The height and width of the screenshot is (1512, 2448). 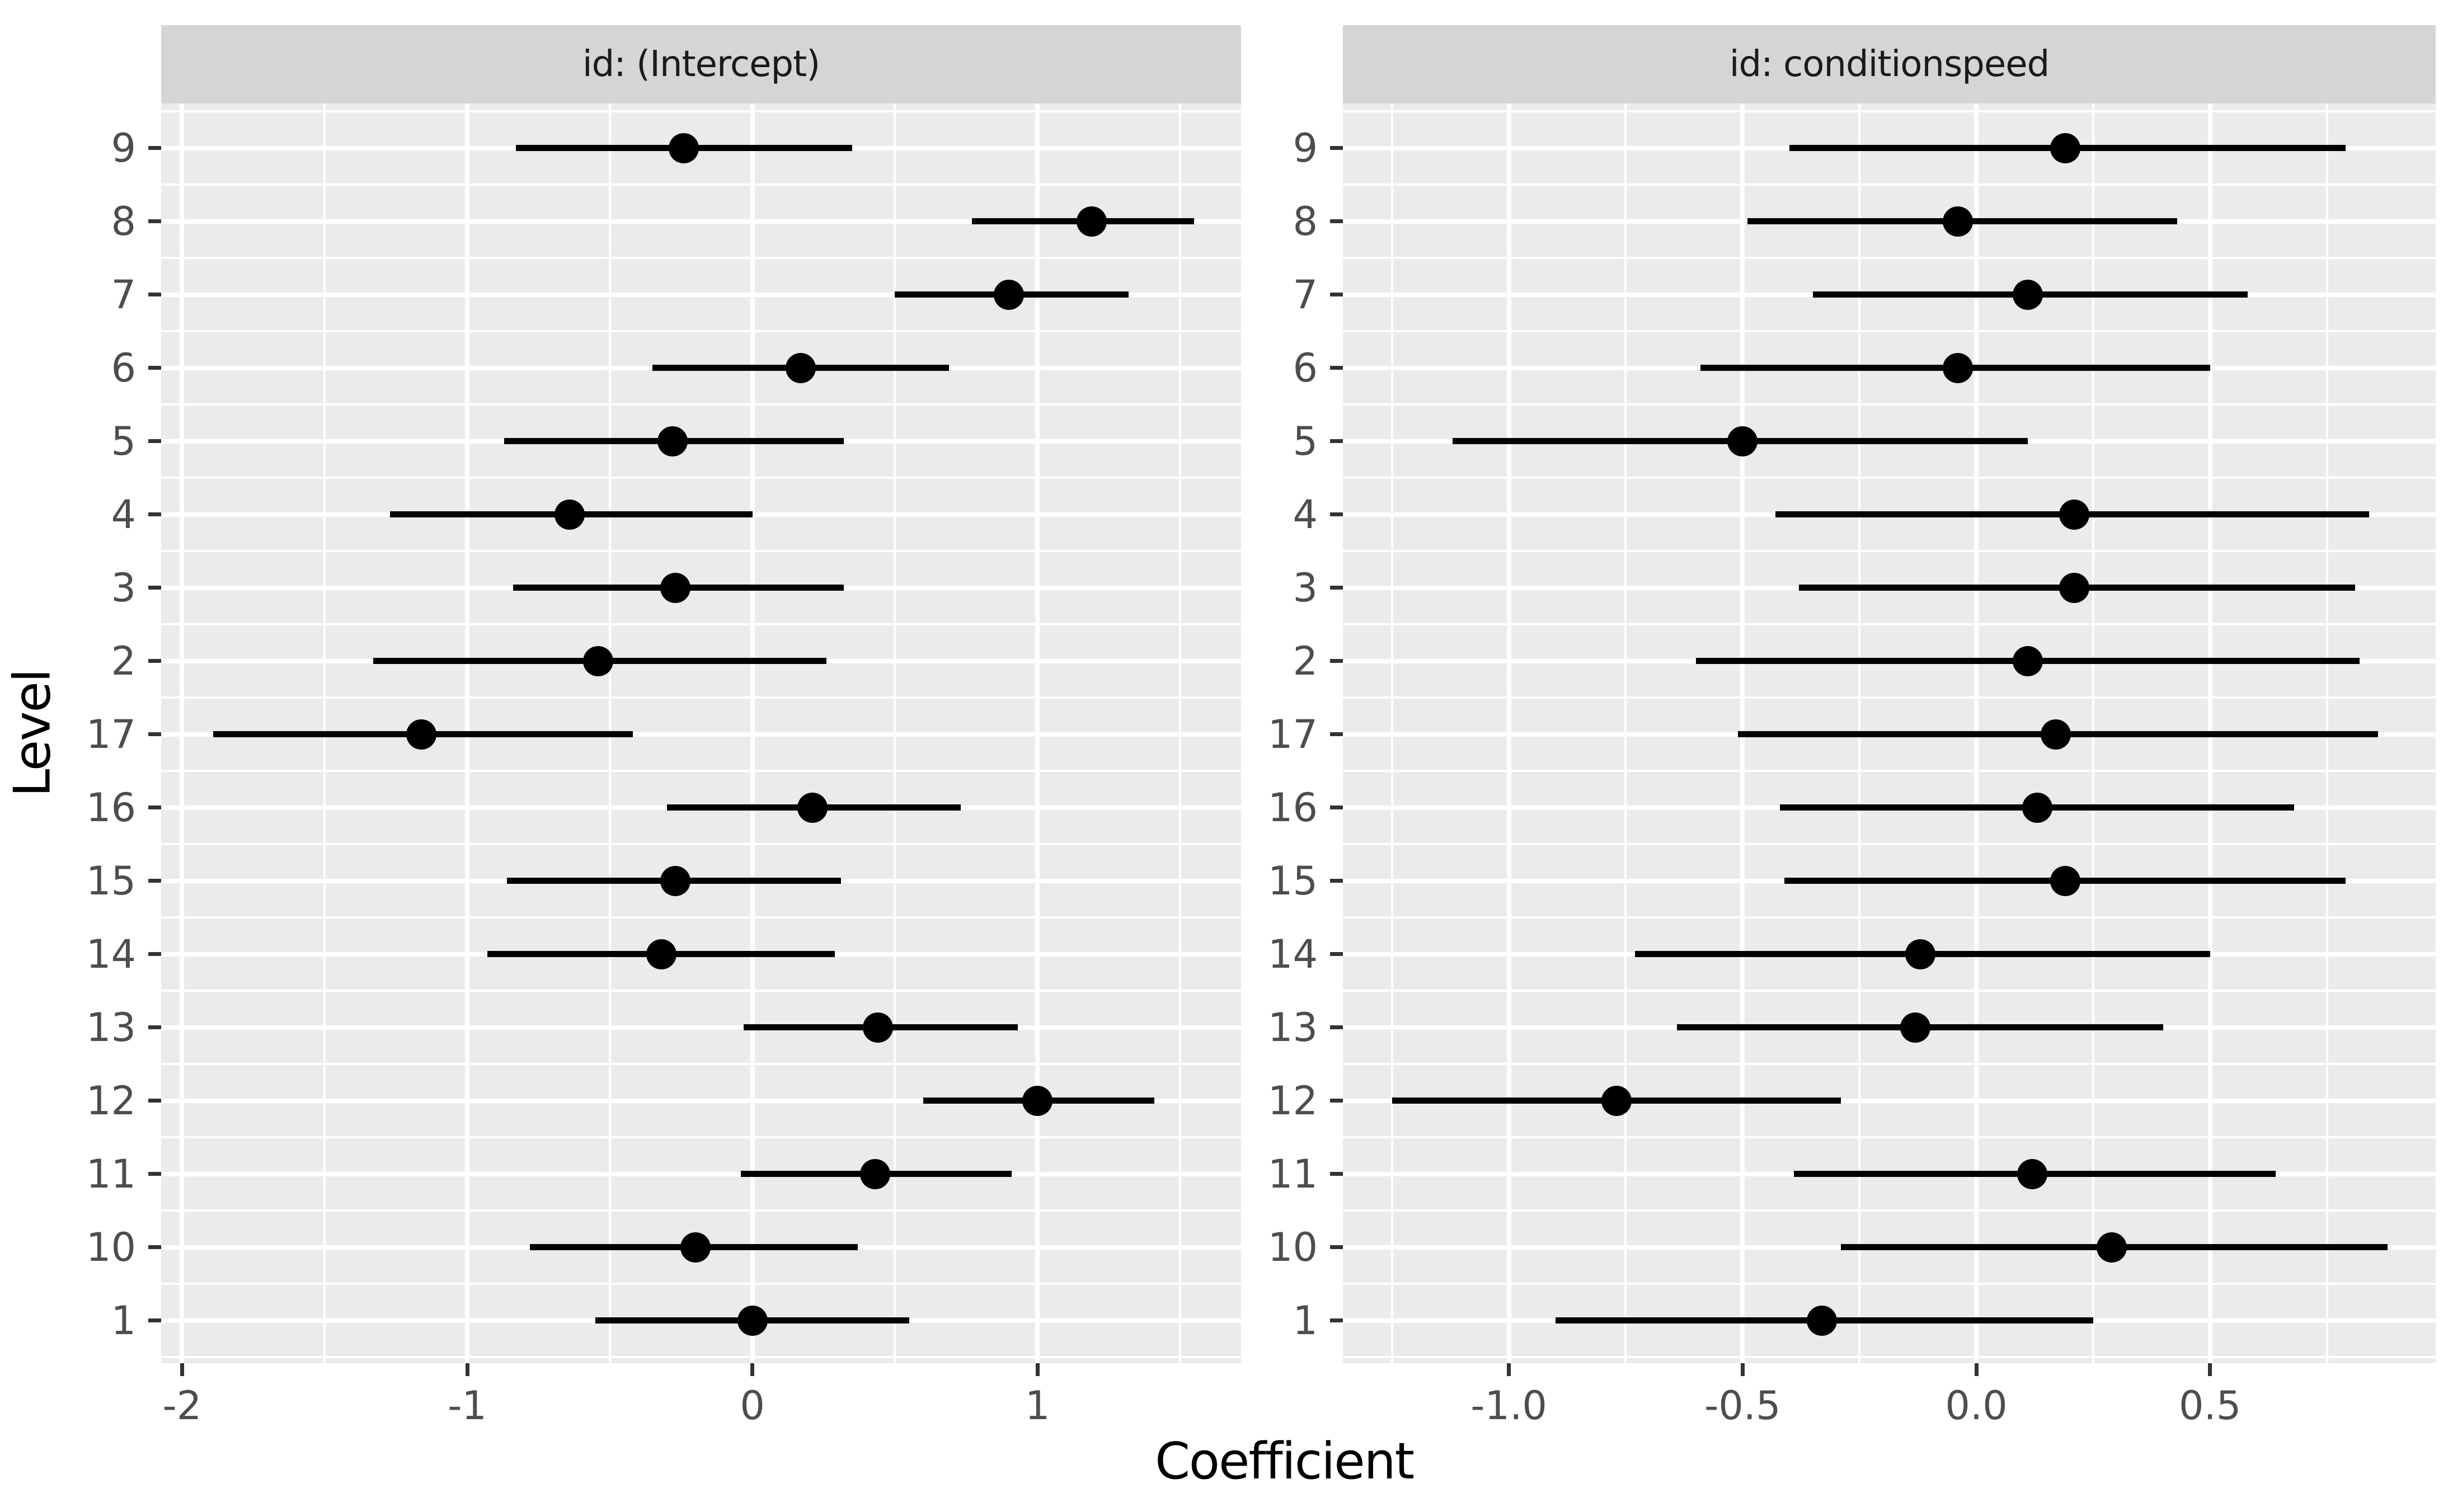 What do you see at coordinates (123, 588) in the screenshot?
I see `y-axis-tick-label: 3` at bounding box center [123, 588].